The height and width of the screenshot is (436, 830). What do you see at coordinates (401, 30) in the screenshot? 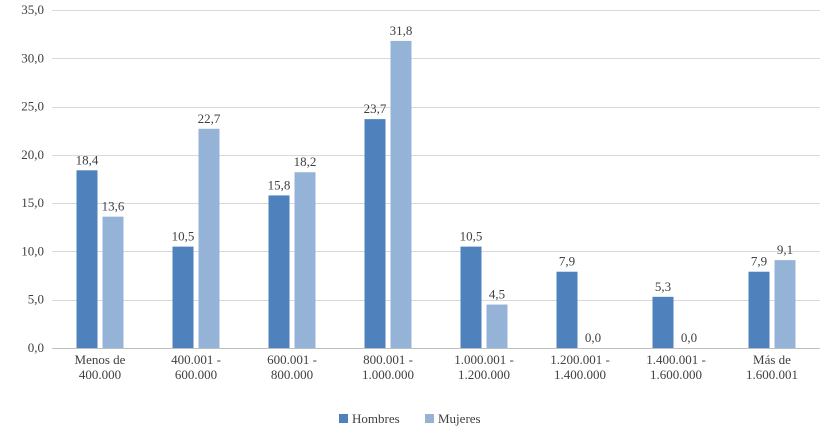
I see `data-label: 31,8` at bounding box center [401, 30].